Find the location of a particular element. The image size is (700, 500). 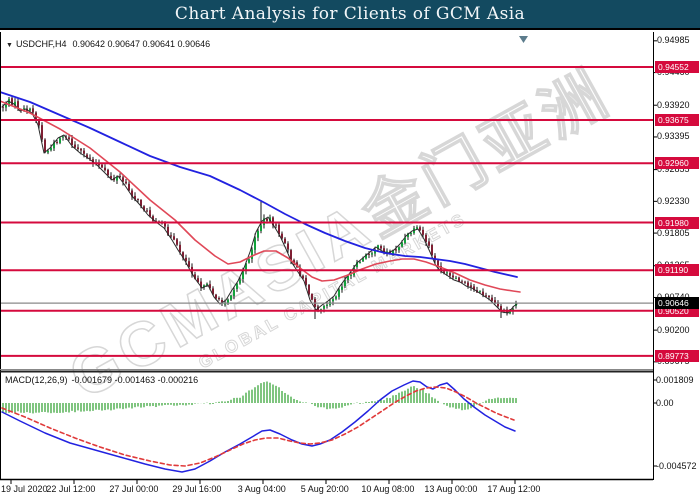

sr-price-badge: 0.92960 is located at coordinates (677, 163).